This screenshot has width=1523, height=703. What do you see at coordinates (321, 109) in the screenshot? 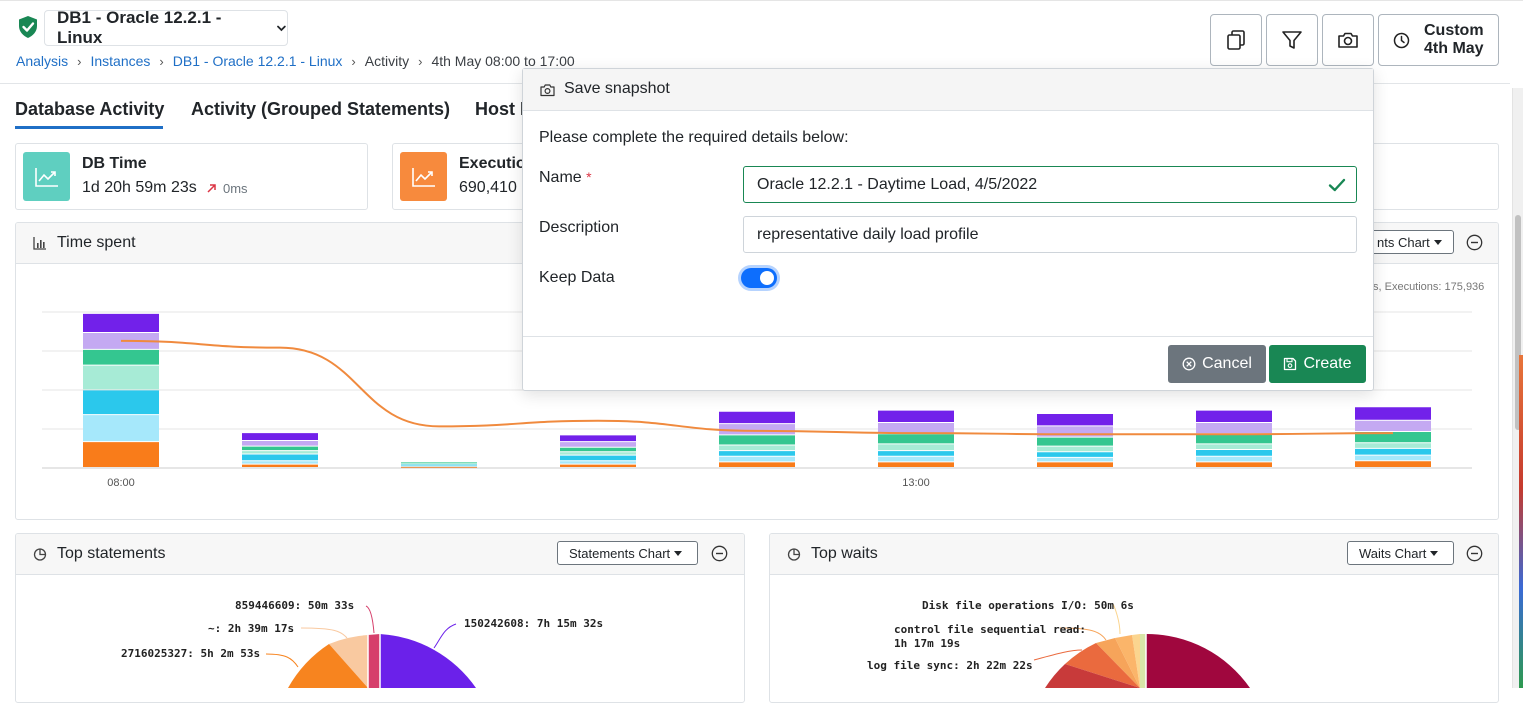
I see `tab-grouped-statements: Activity (Grouped Statements)` at bounding box center [321, 109].